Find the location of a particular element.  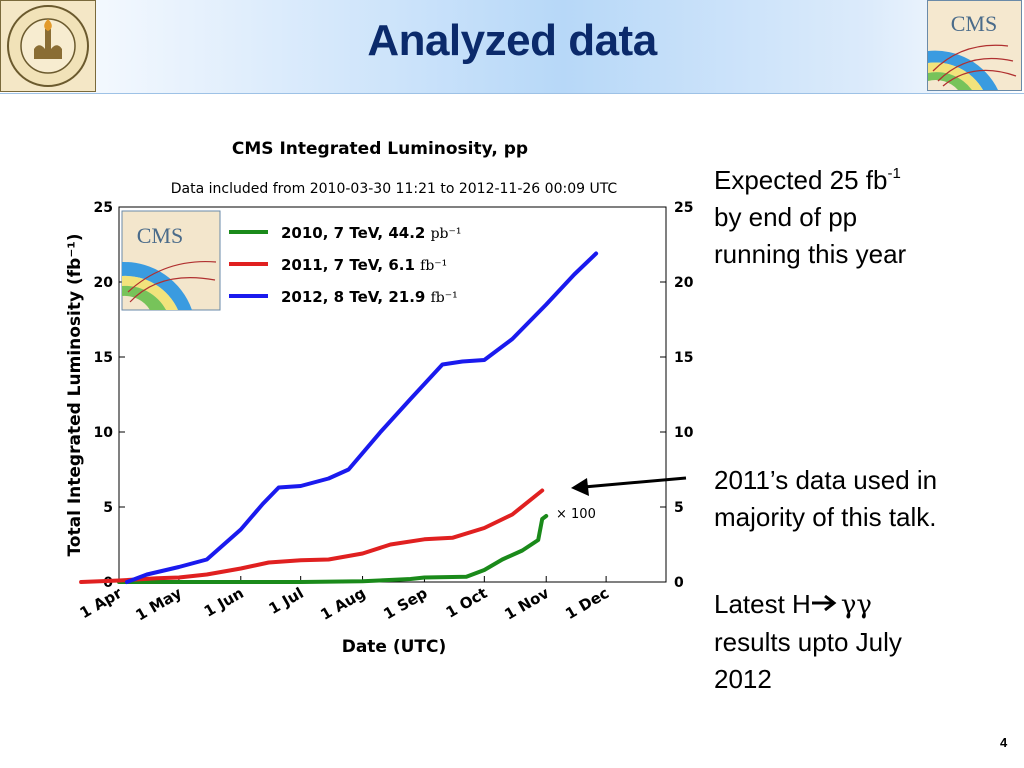

y-tick-label-right: 5 is located at coordinates (679, 508).